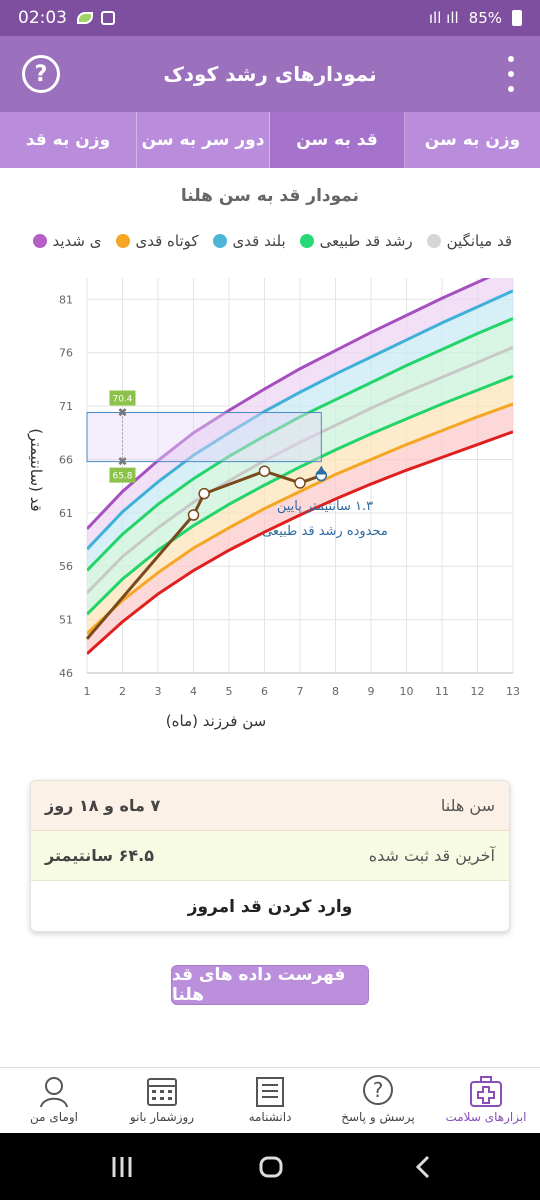 The image size is (540, 1200). I want to click on back-icon, so click(424, 1167).